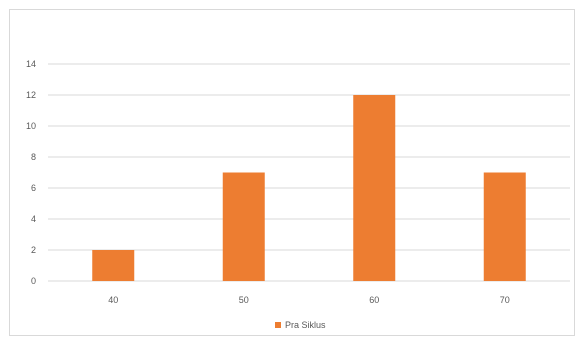  I want to click on legend: Pra Siklus, so click(300, 325).